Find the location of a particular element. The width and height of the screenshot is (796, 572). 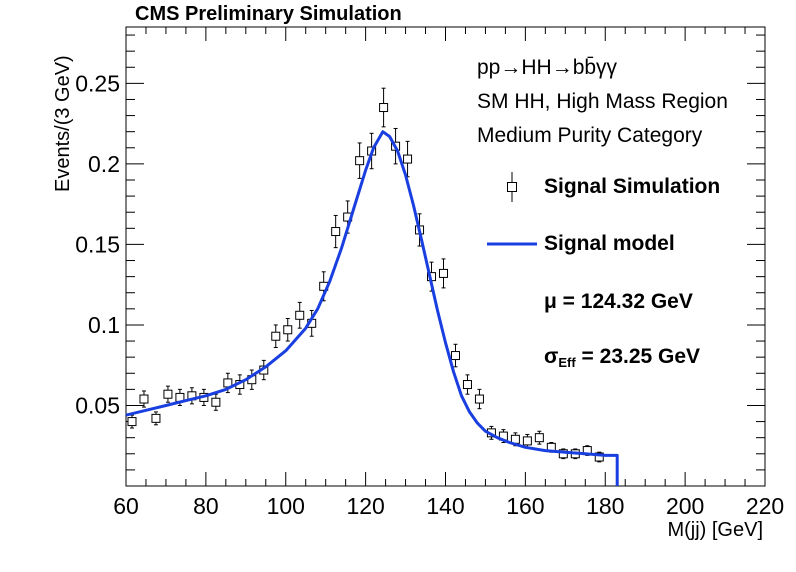

mu-label: μ = 124.32 GeV is located at coordinates (618, 301).